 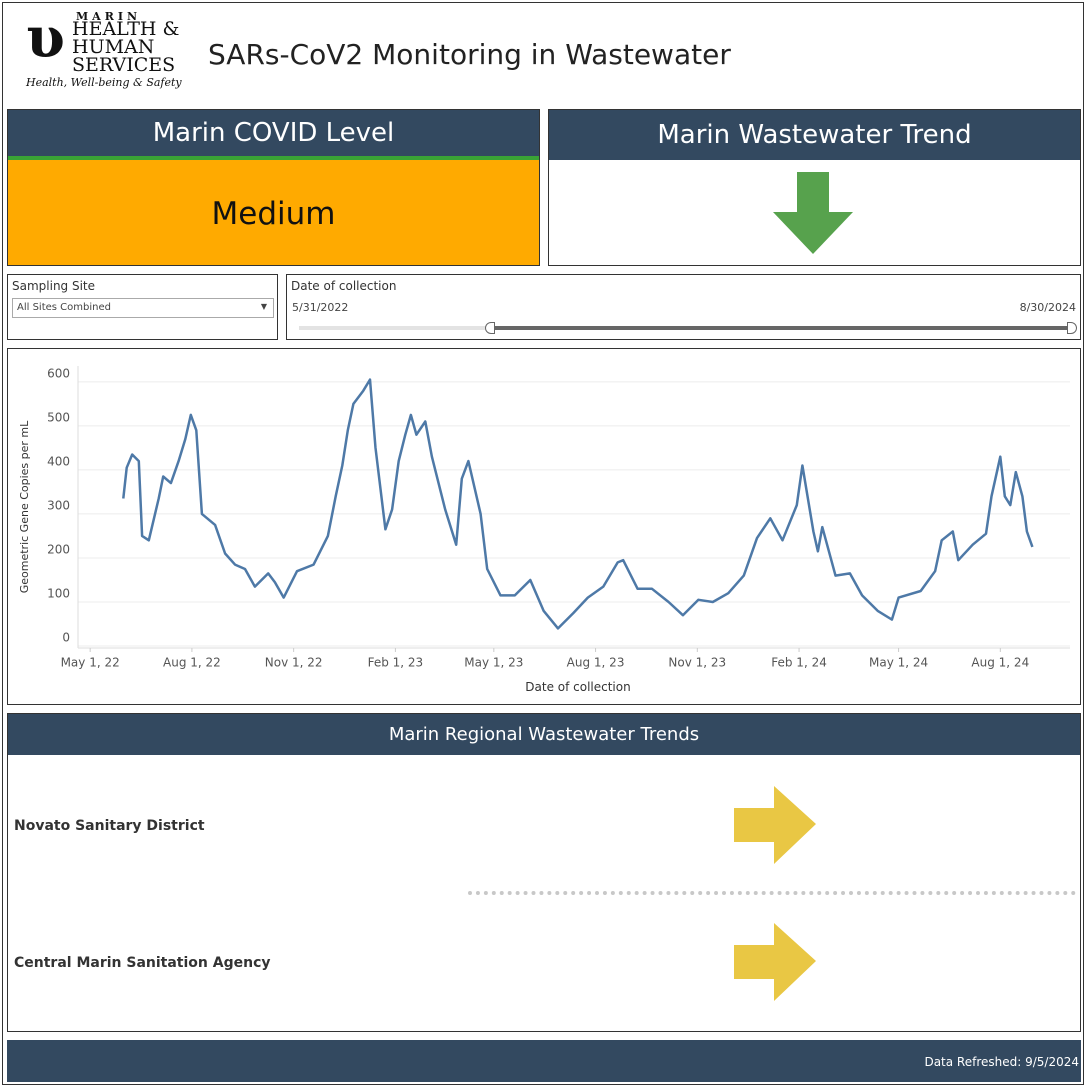 I want to click on dropdown-caret: ▼, so click(x=263, y=306).